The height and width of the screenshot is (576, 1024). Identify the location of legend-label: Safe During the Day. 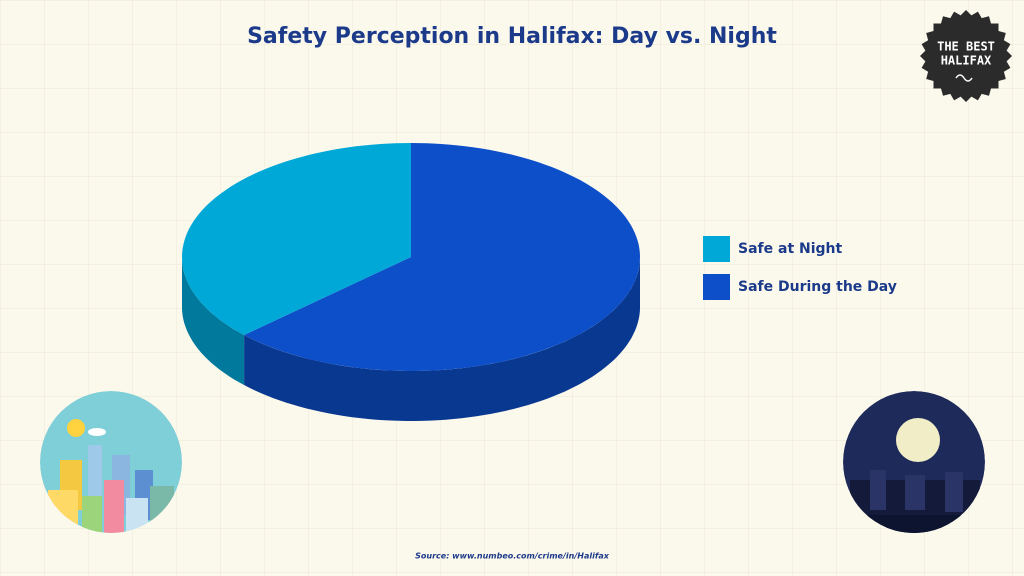
(817, 287).